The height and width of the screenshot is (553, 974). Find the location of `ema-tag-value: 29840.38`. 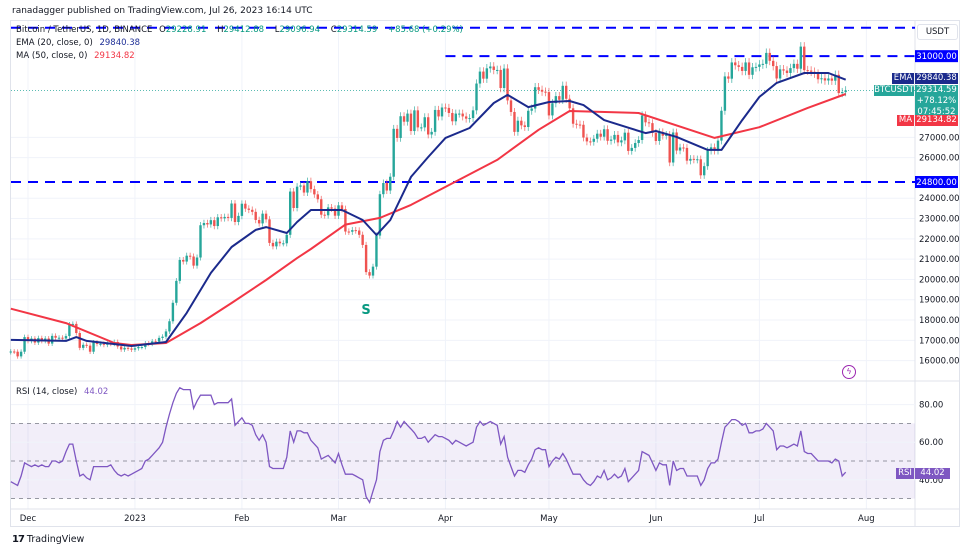

ema-tag-value: 29840.38 is located at coordinates (936, 78).